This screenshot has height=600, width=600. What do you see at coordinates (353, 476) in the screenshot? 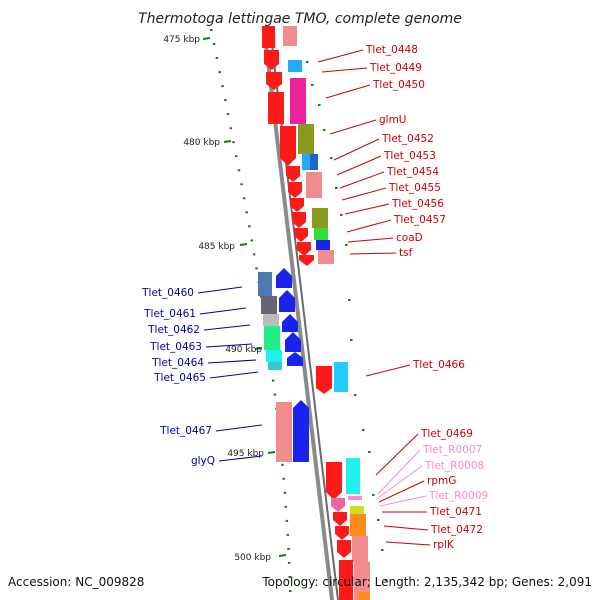
I see `gene-tlet-0469-b` at bounding box center [353, 476].